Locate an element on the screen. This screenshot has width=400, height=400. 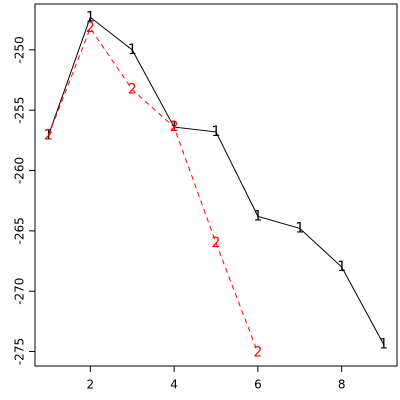
y-tick-label: -275 is located at coordinates (20, 351).